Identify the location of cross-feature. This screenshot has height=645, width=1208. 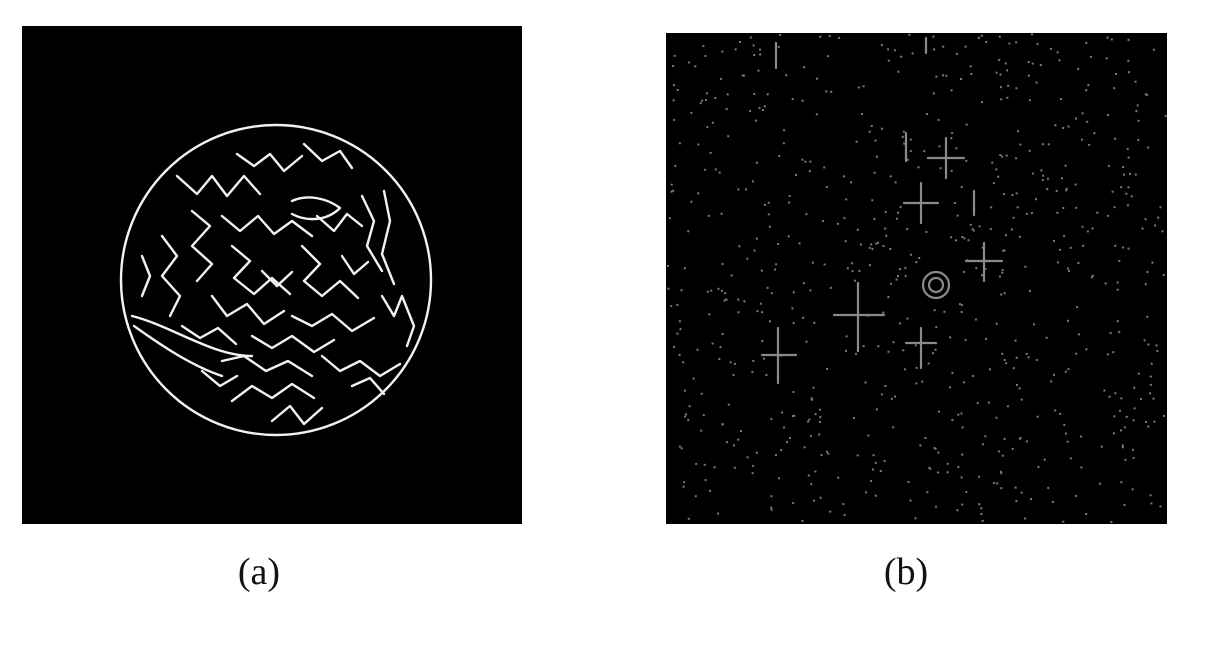
(946, 158).